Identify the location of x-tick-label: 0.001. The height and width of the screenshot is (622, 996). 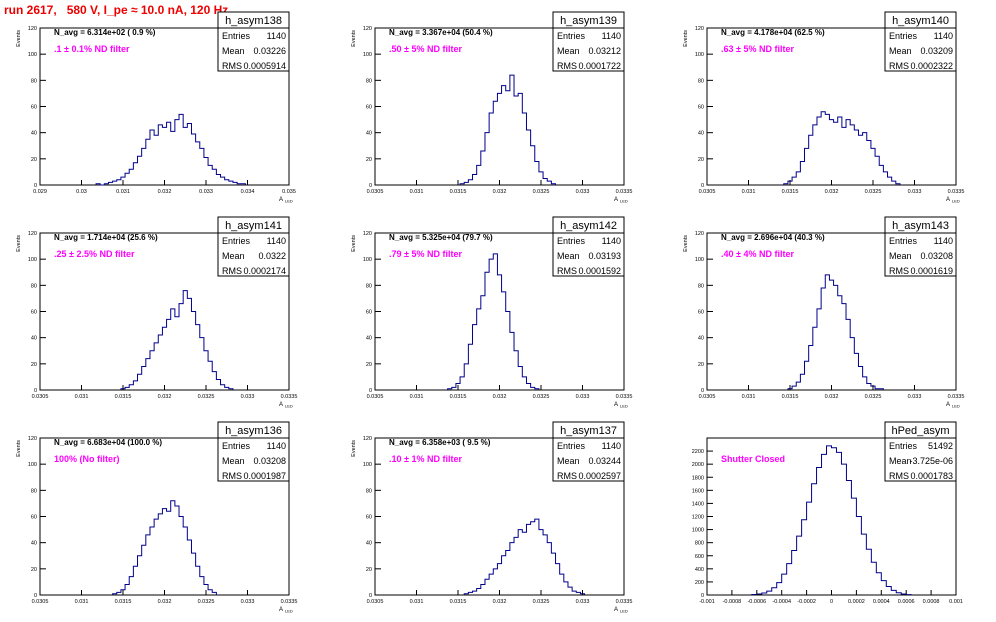
(956, 602).